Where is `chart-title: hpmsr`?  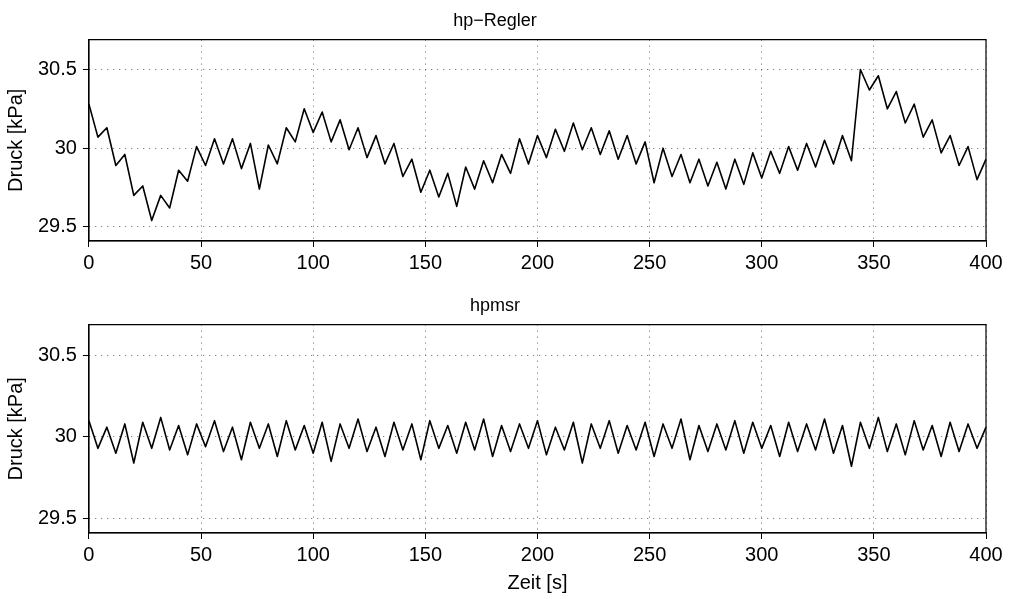
chart-title: hpmsr is located at coordinates (495, 304).